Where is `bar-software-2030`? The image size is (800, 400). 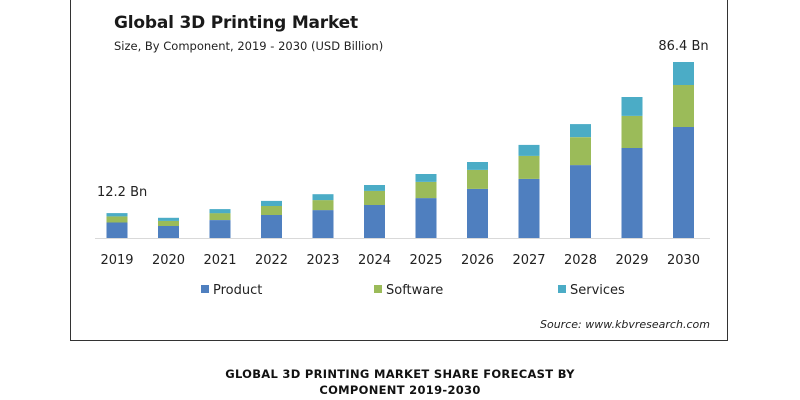
bar-software-2030 is located at coordinates (683, 106).